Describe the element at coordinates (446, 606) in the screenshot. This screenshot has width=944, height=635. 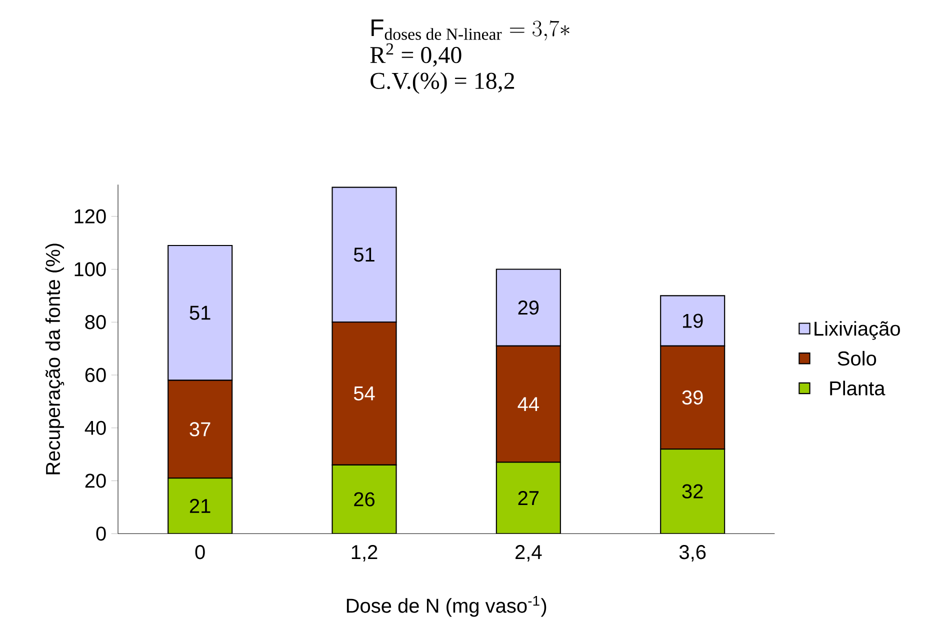
I see `x-axis-title: Dose de N (mg vaso$^{-1}$)` at that location.